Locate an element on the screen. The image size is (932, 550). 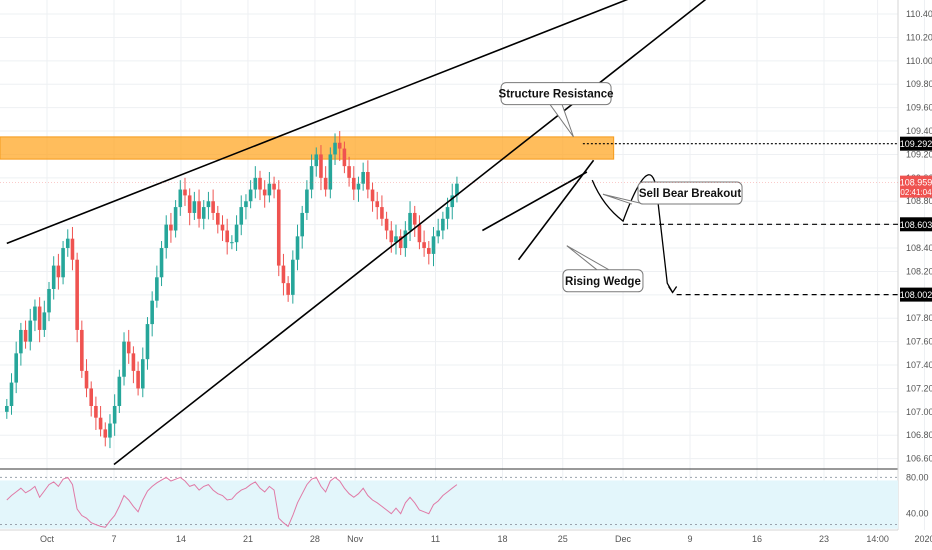
time-tick-label: 28 is located at coordinates (315, 539).